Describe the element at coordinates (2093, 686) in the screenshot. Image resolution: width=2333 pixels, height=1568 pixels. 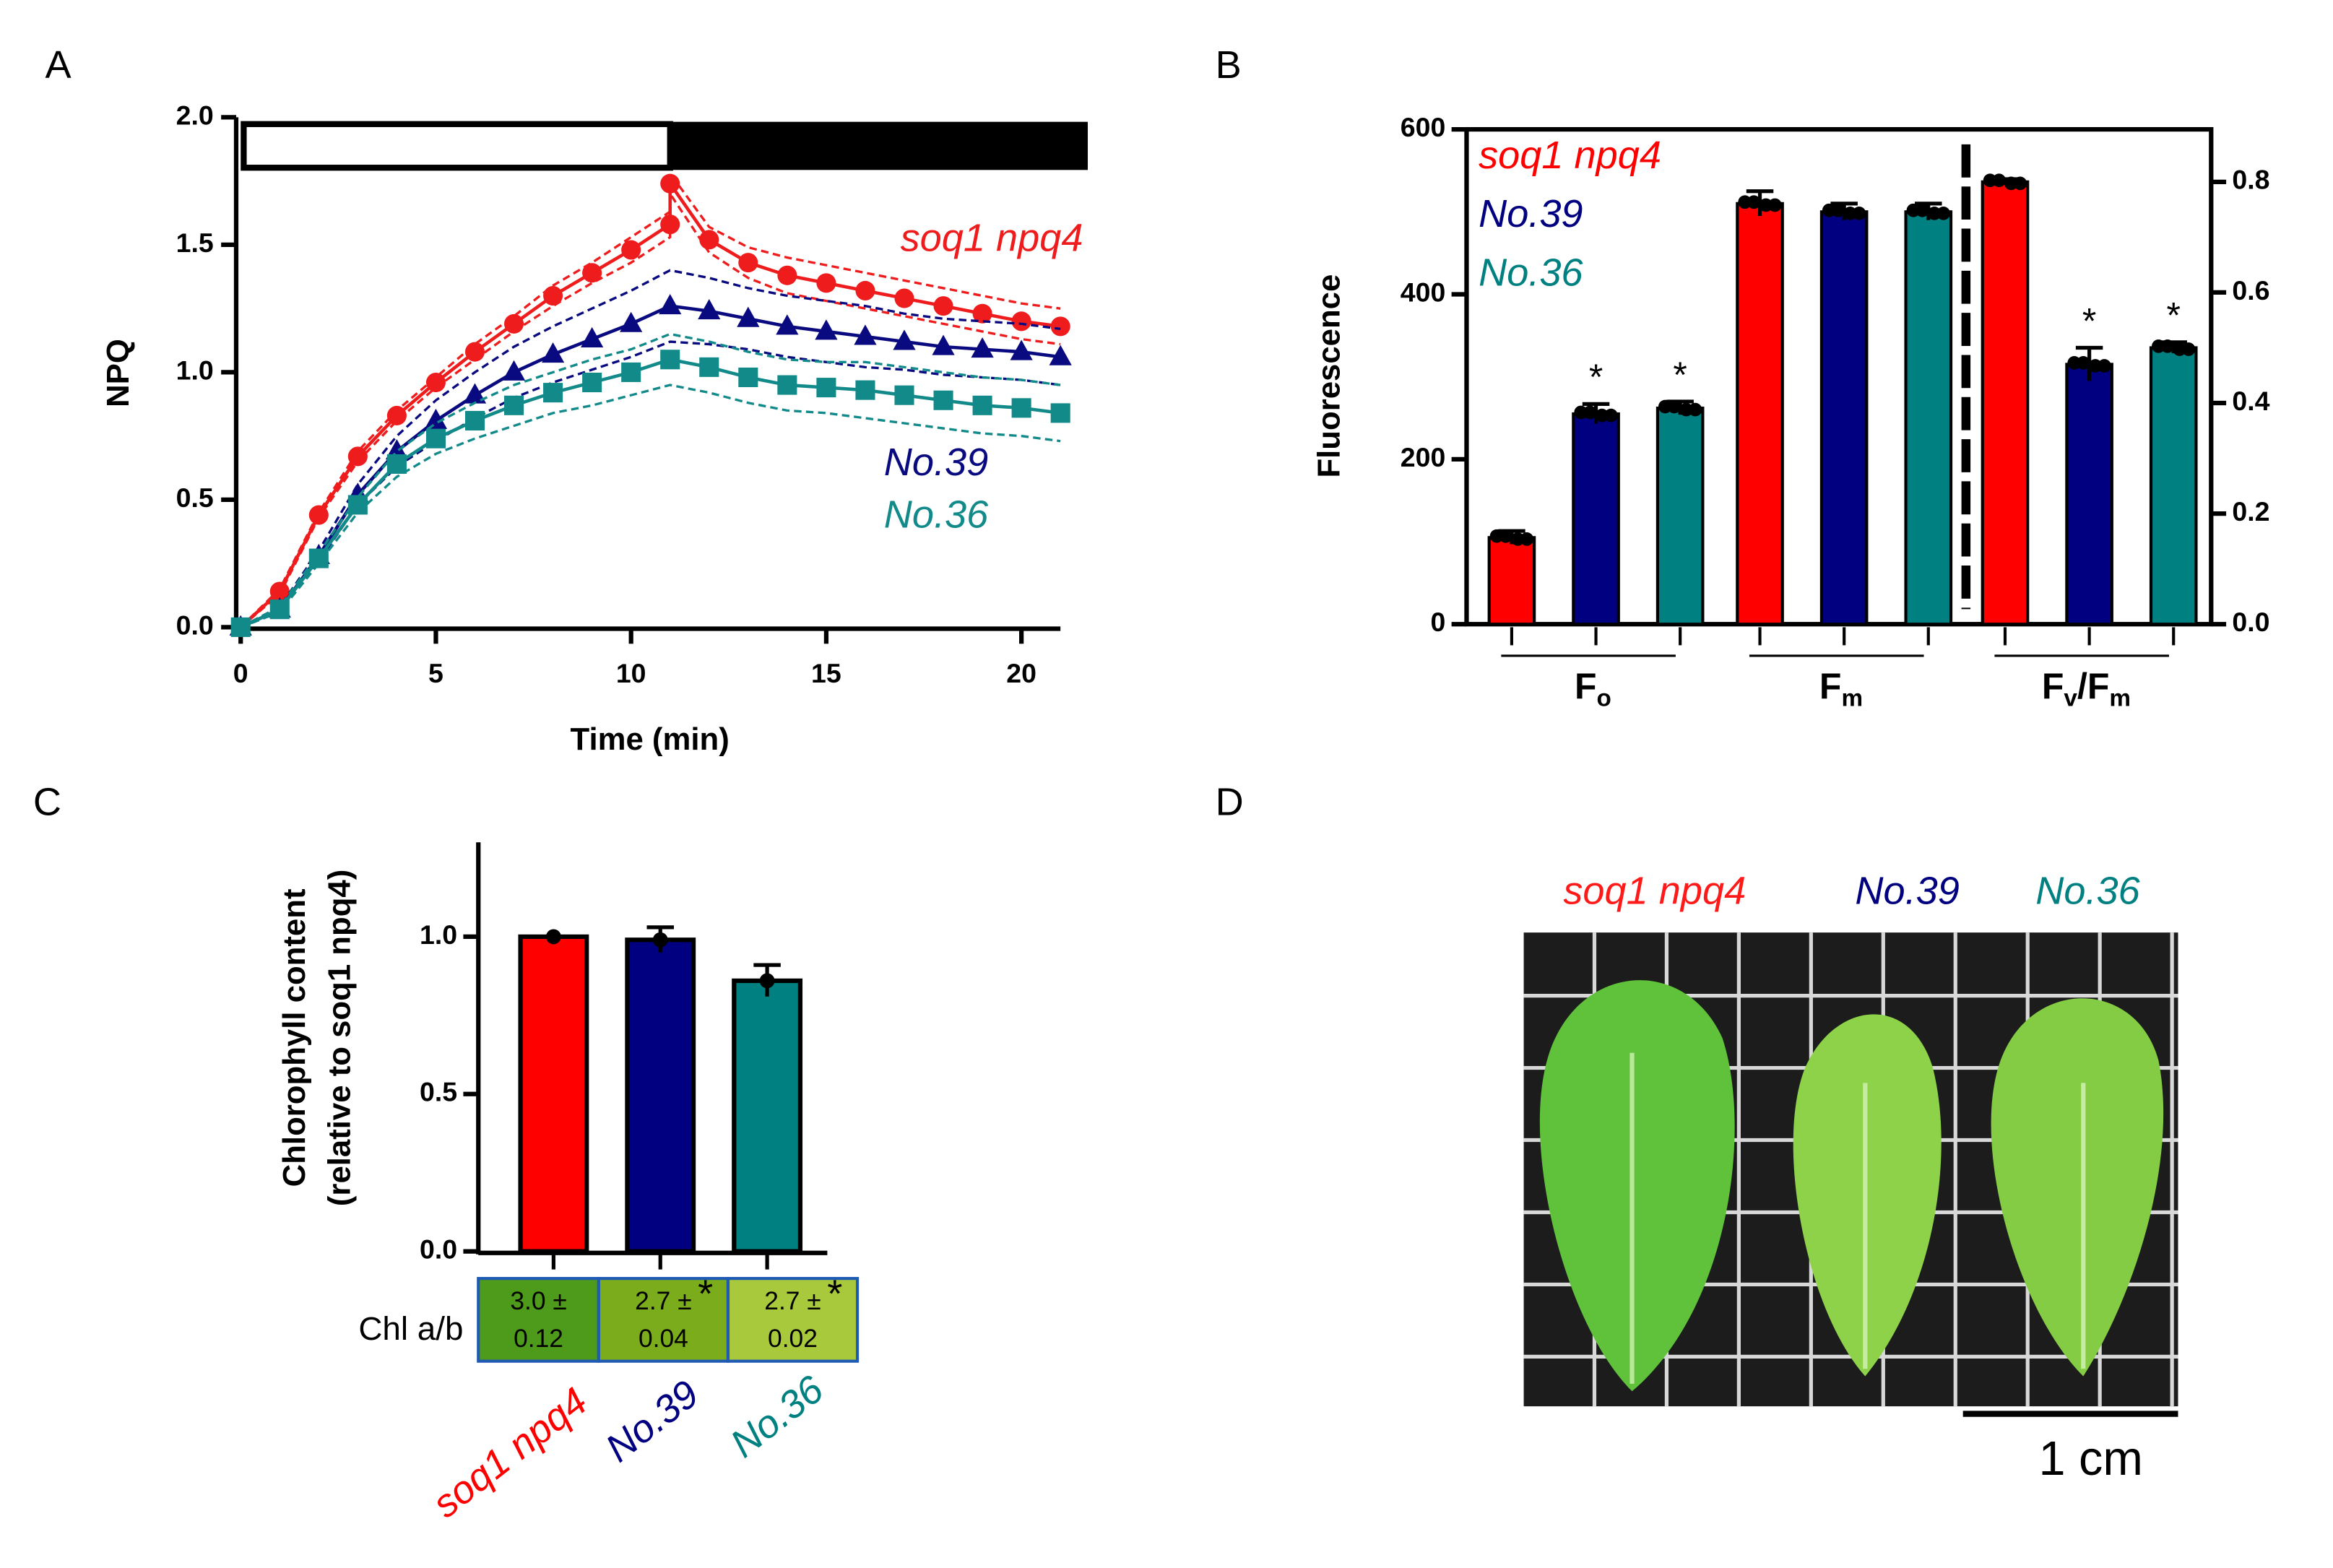
I see `category-label-part: /F` at that location.